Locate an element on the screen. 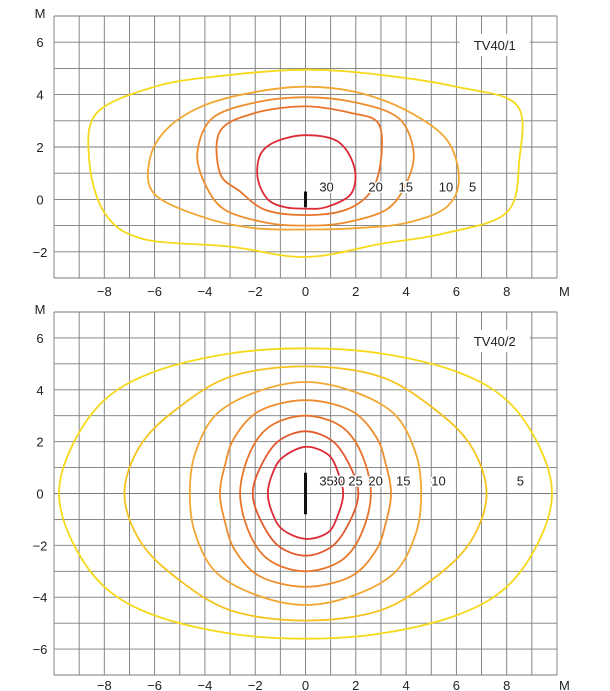  y-tick-label: −4 is located at coordinates (40, 597).